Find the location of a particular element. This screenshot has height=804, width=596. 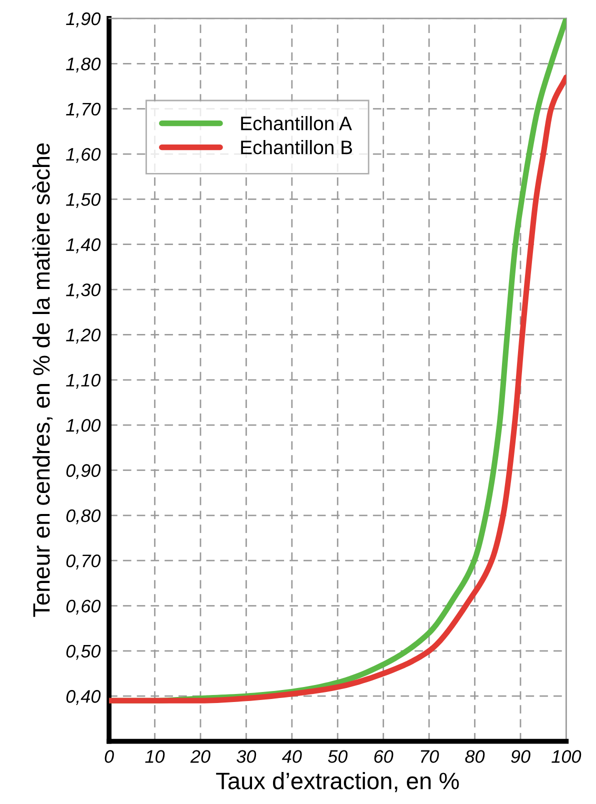

x-tick-label: 70 is located at coordinates (429, 756).